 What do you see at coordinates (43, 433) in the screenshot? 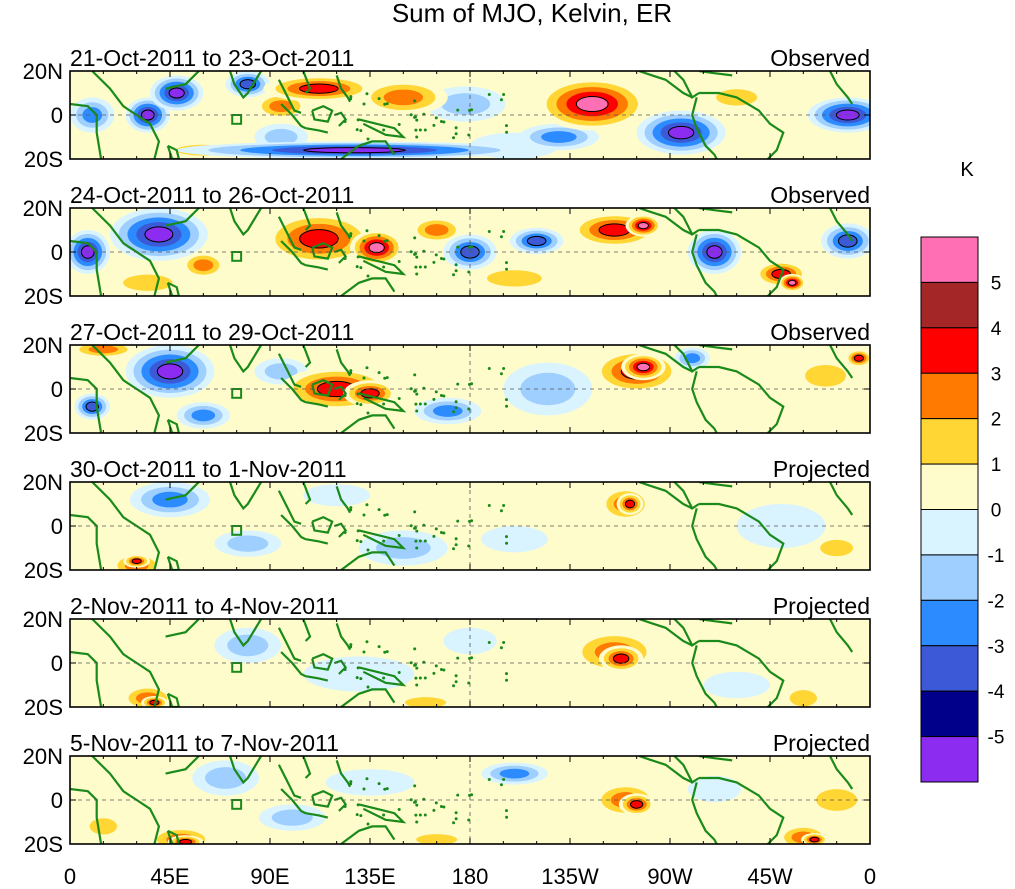
I see `y-tick-label: 20S` at bounding box center [43, 433].